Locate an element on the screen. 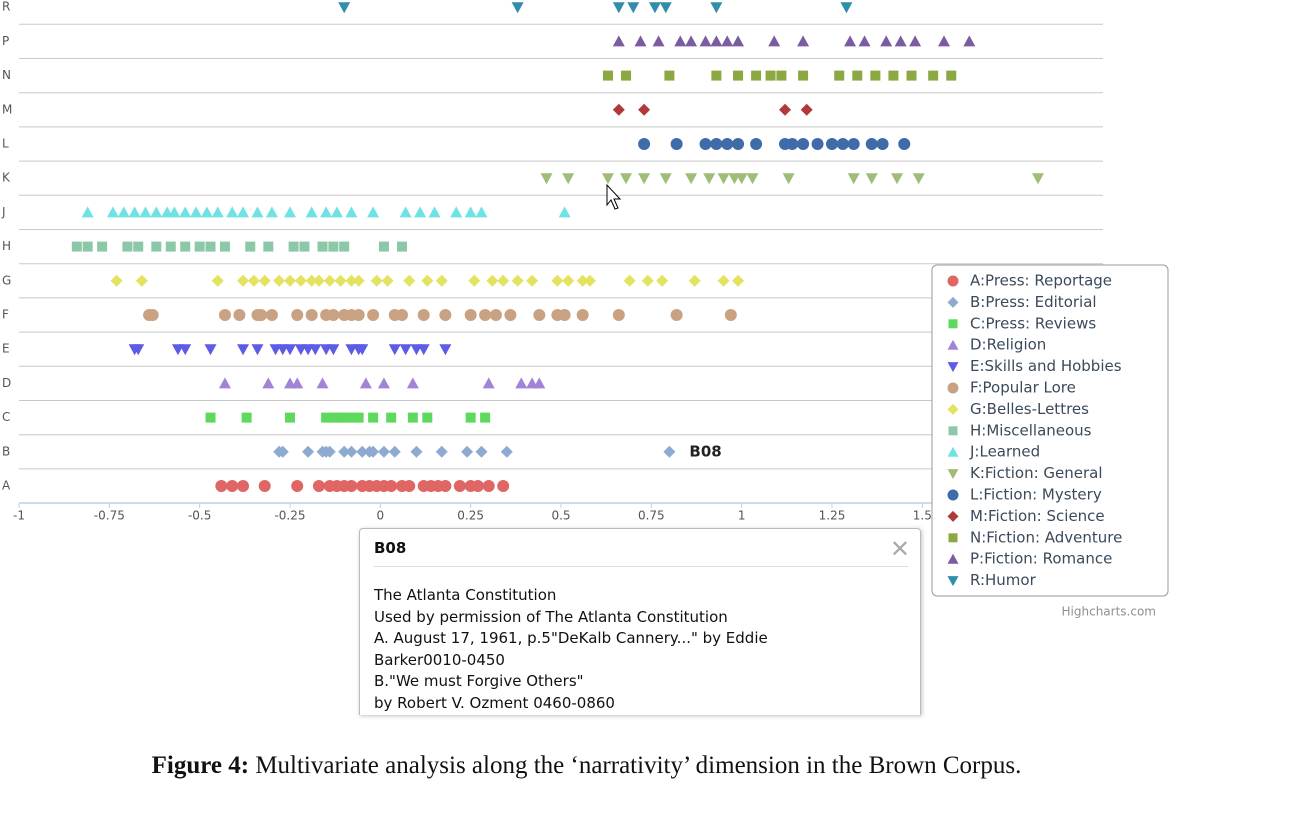  legend-label: A:Press: Reportage is located at coordinates (1041, 281).